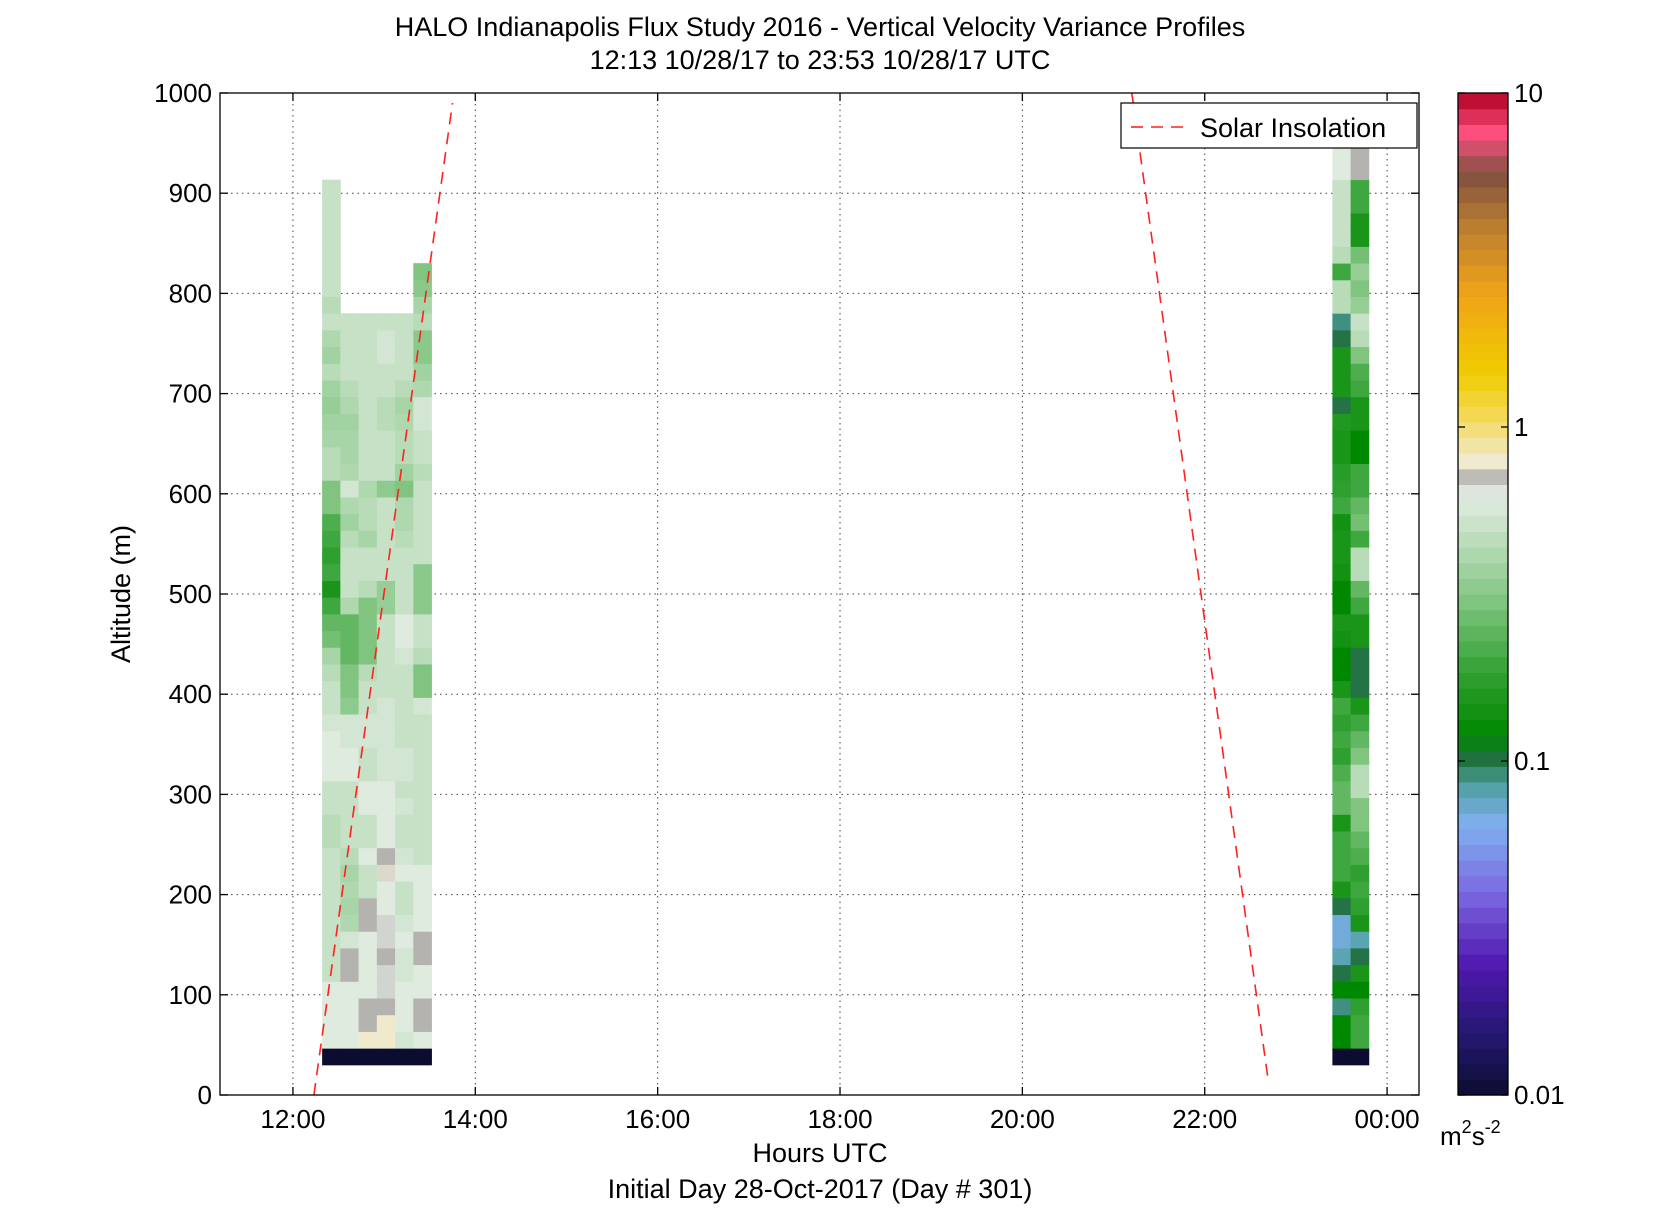 This screenshot has width=1679, height=1221. What do you see at coordinates (1532, 761) in the screenshot?
I see `colorbar-tick-label: 0.1` at bounding box center [1532, 761].